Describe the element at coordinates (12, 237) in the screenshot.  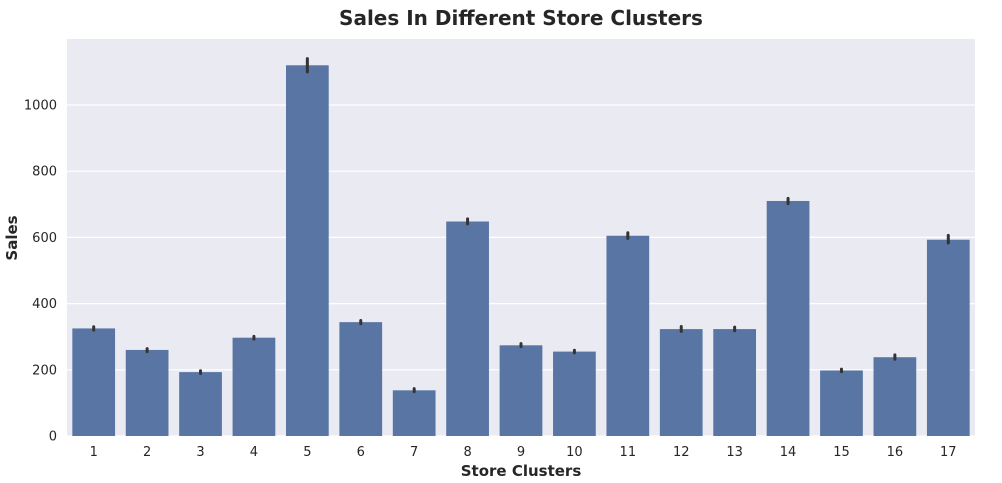
I see `y-axis-title: Sales` at that location.